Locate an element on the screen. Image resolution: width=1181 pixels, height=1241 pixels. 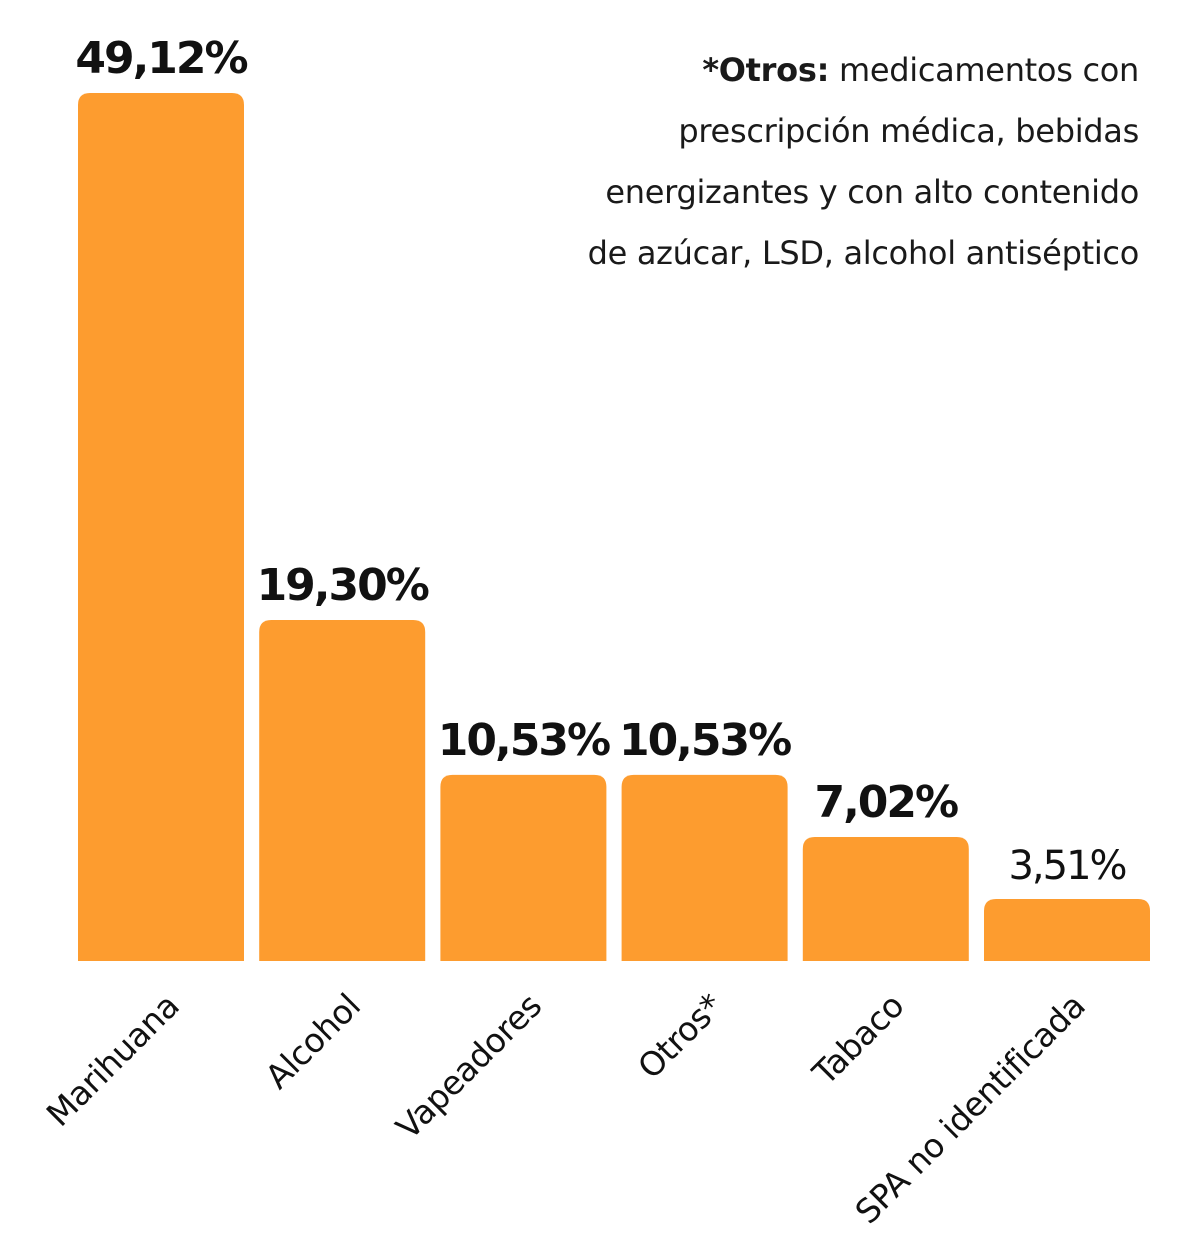
category-label-0: Marihuana is located at coordinates (113, 1060).